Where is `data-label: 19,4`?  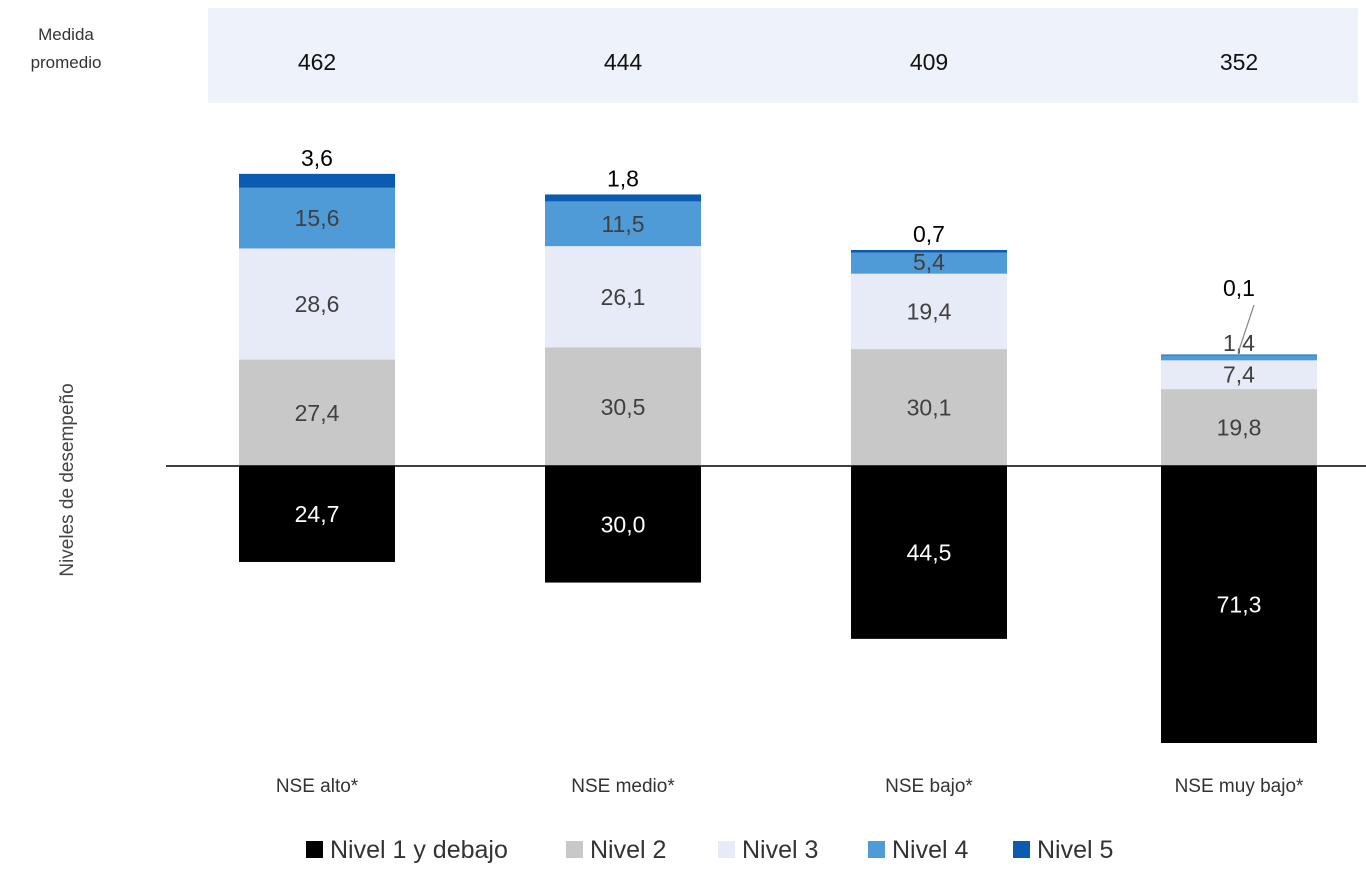 data-label: 19,4 is located at coordinates (929, 311).